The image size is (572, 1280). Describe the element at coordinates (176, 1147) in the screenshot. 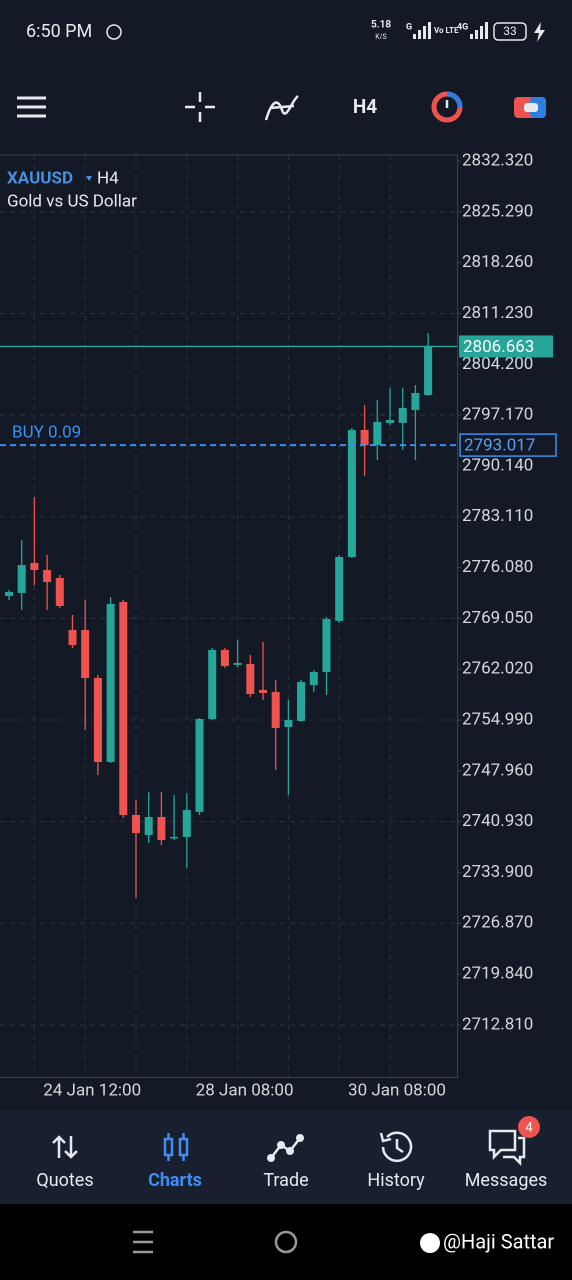

I see `charts-icon` at that location.